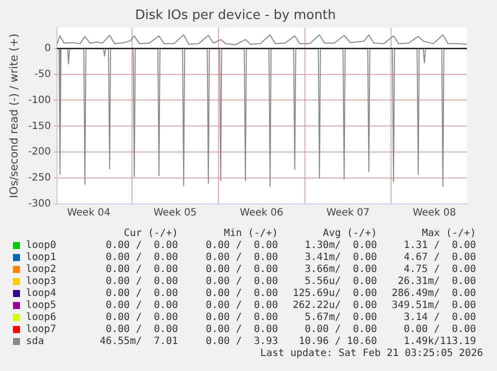  What do you see at coordinates (39, 152) in the screenshot?
I see `y-tick-label: -200` at bounding box center [39, 152].